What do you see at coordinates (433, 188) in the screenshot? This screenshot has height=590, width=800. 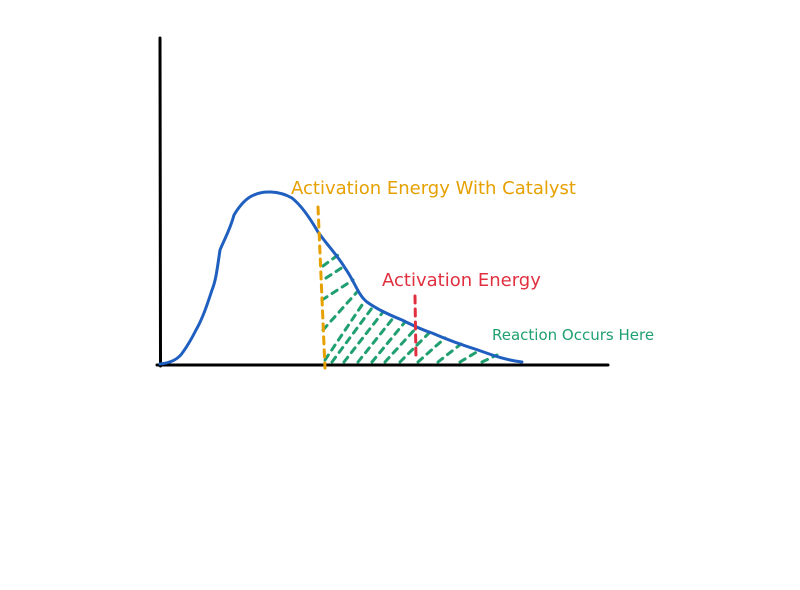 I see `catalyst-label: Activation Energy With Catalyst` at bounding box center [433, 188].